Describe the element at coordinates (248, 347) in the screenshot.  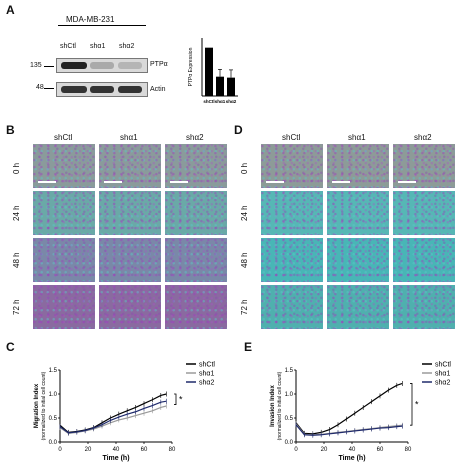
I see `panel-letter-e: E` at that location.